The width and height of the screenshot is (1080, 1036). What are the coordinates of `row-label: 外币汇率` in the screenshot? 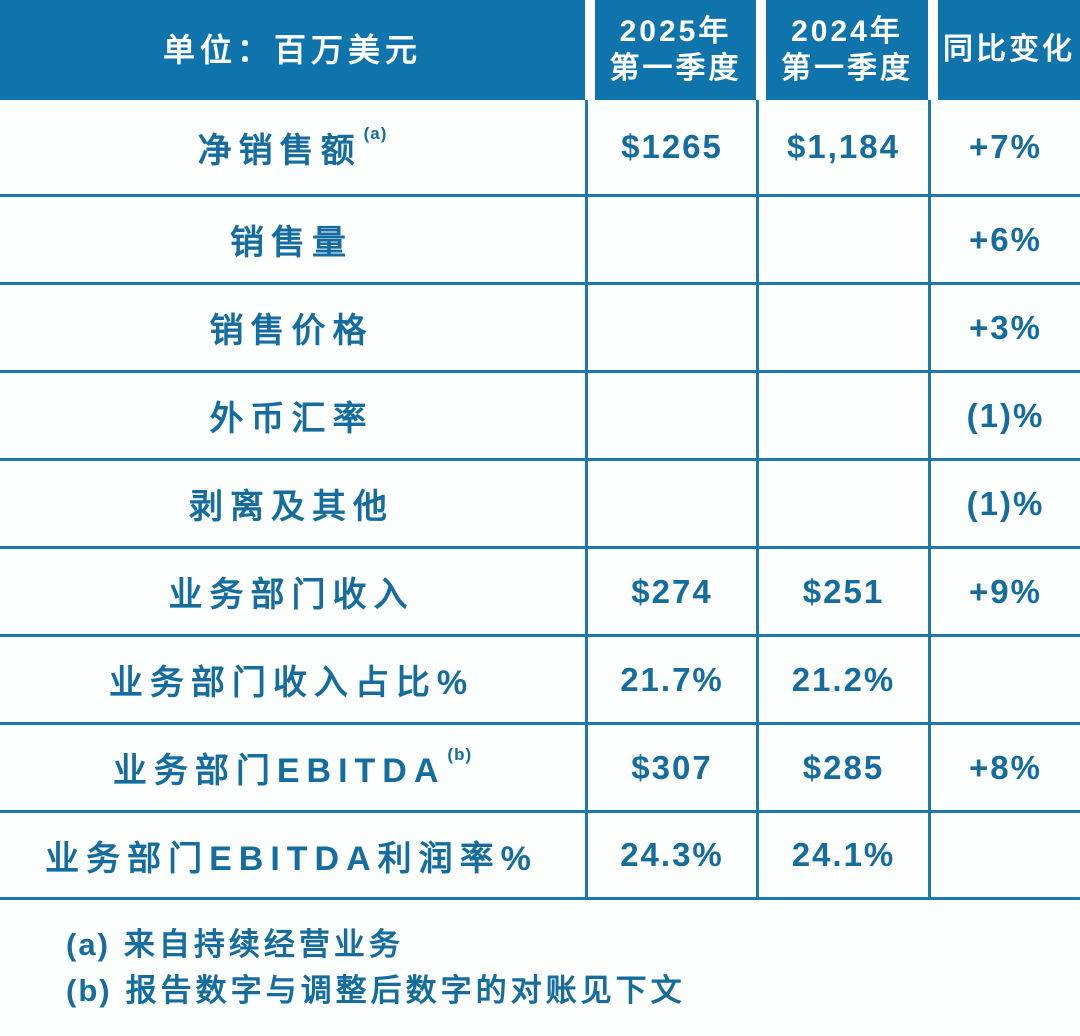 It's located at (291, 419).